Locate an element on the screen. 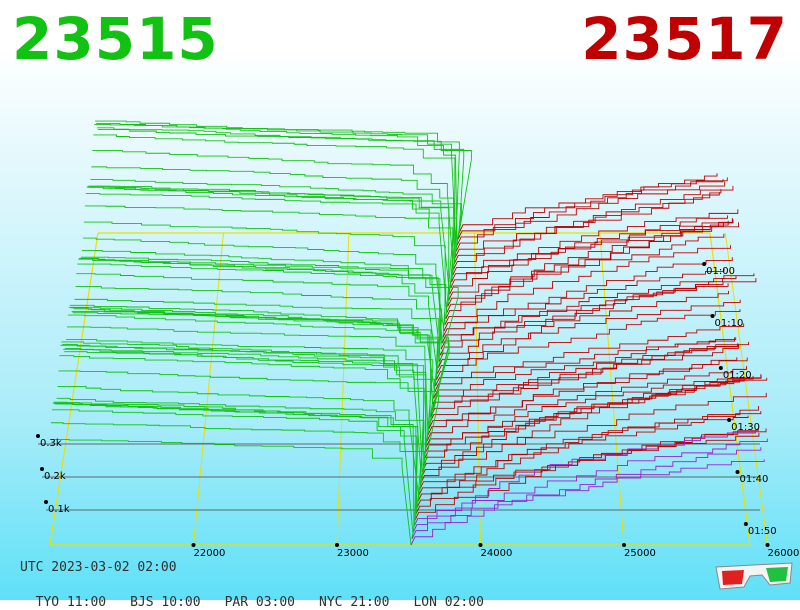 Image resolution: width=800 pixels, height=610 pixels. grid-left-edge is located at coordinates (74, 389).